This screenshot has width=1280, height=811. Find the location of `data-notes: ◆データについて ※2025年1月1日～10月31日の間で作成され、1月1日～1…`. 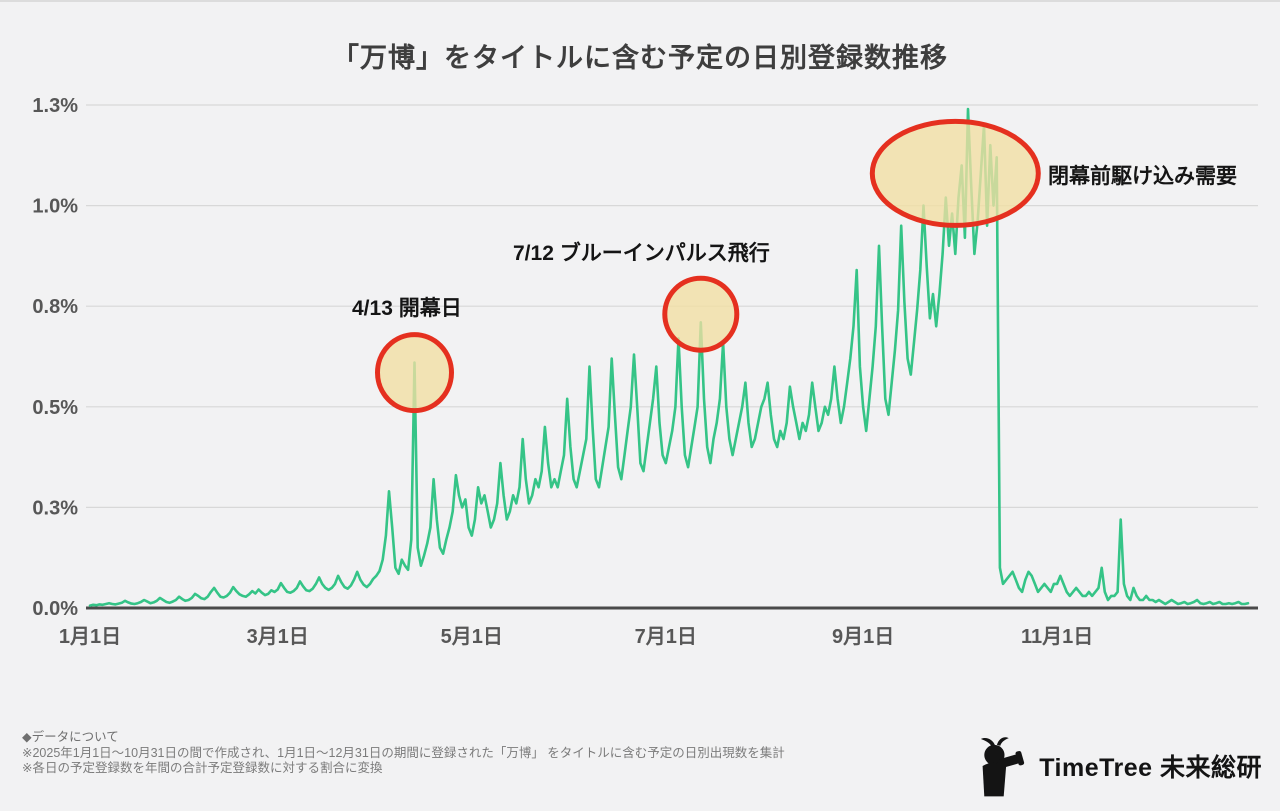

data-notes: ◆データについて ※2025年1月1日～10月31日の間で作成され、1月1日～1… is located at coordinates (403, 753).